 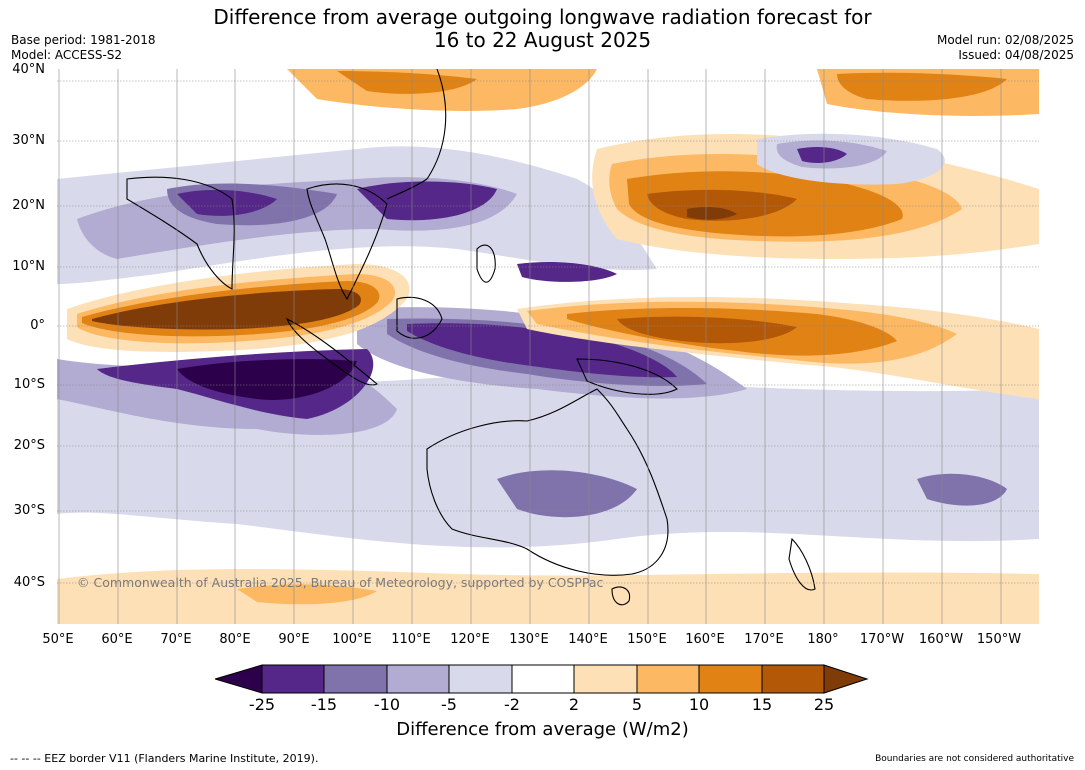 I want to click on borneo-coastline, so click(x=419, y=317).